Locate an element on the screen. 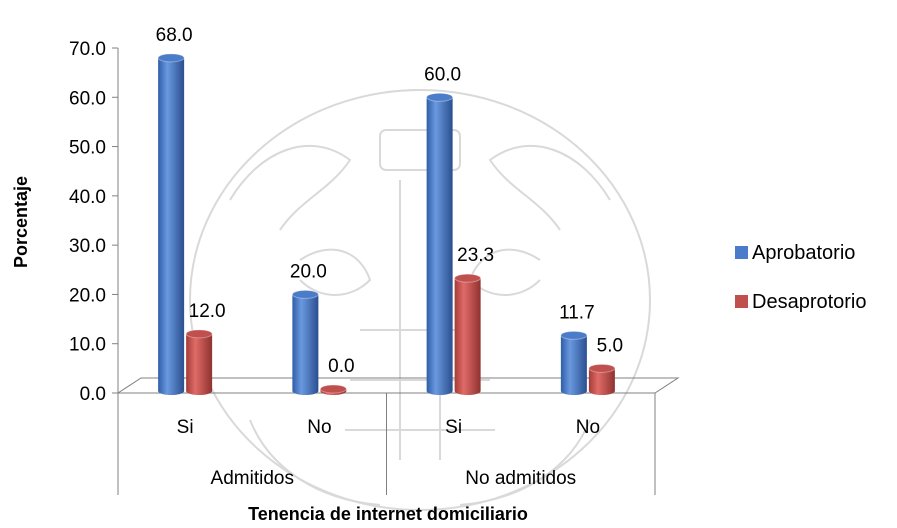  data-label: 5.0 is located at coordinates (610, 345).